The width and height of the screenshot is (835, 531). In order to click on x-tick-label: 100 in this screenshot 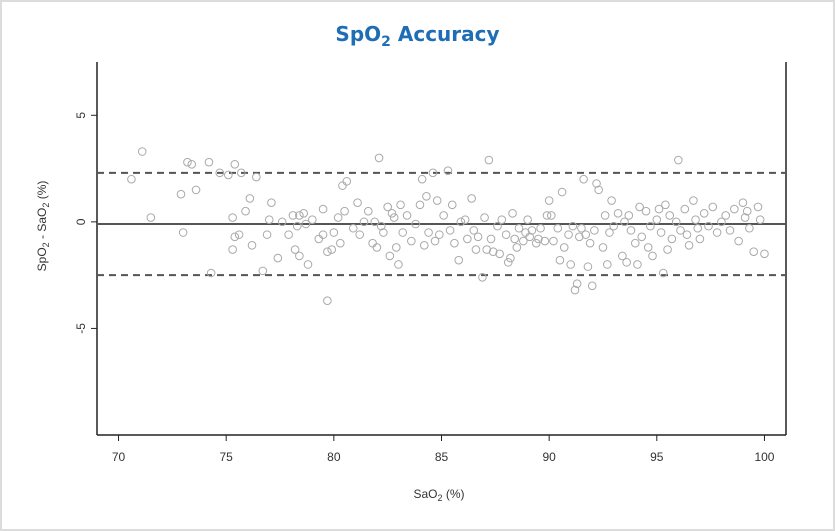, I will do `click(764, 457)`.